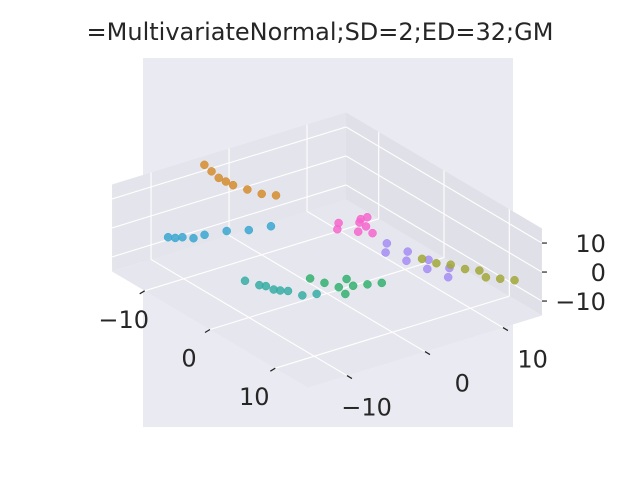  Describe the element at coordinates (366, 408) in the screenshot. I see `y-tick-label: −10` at that location.